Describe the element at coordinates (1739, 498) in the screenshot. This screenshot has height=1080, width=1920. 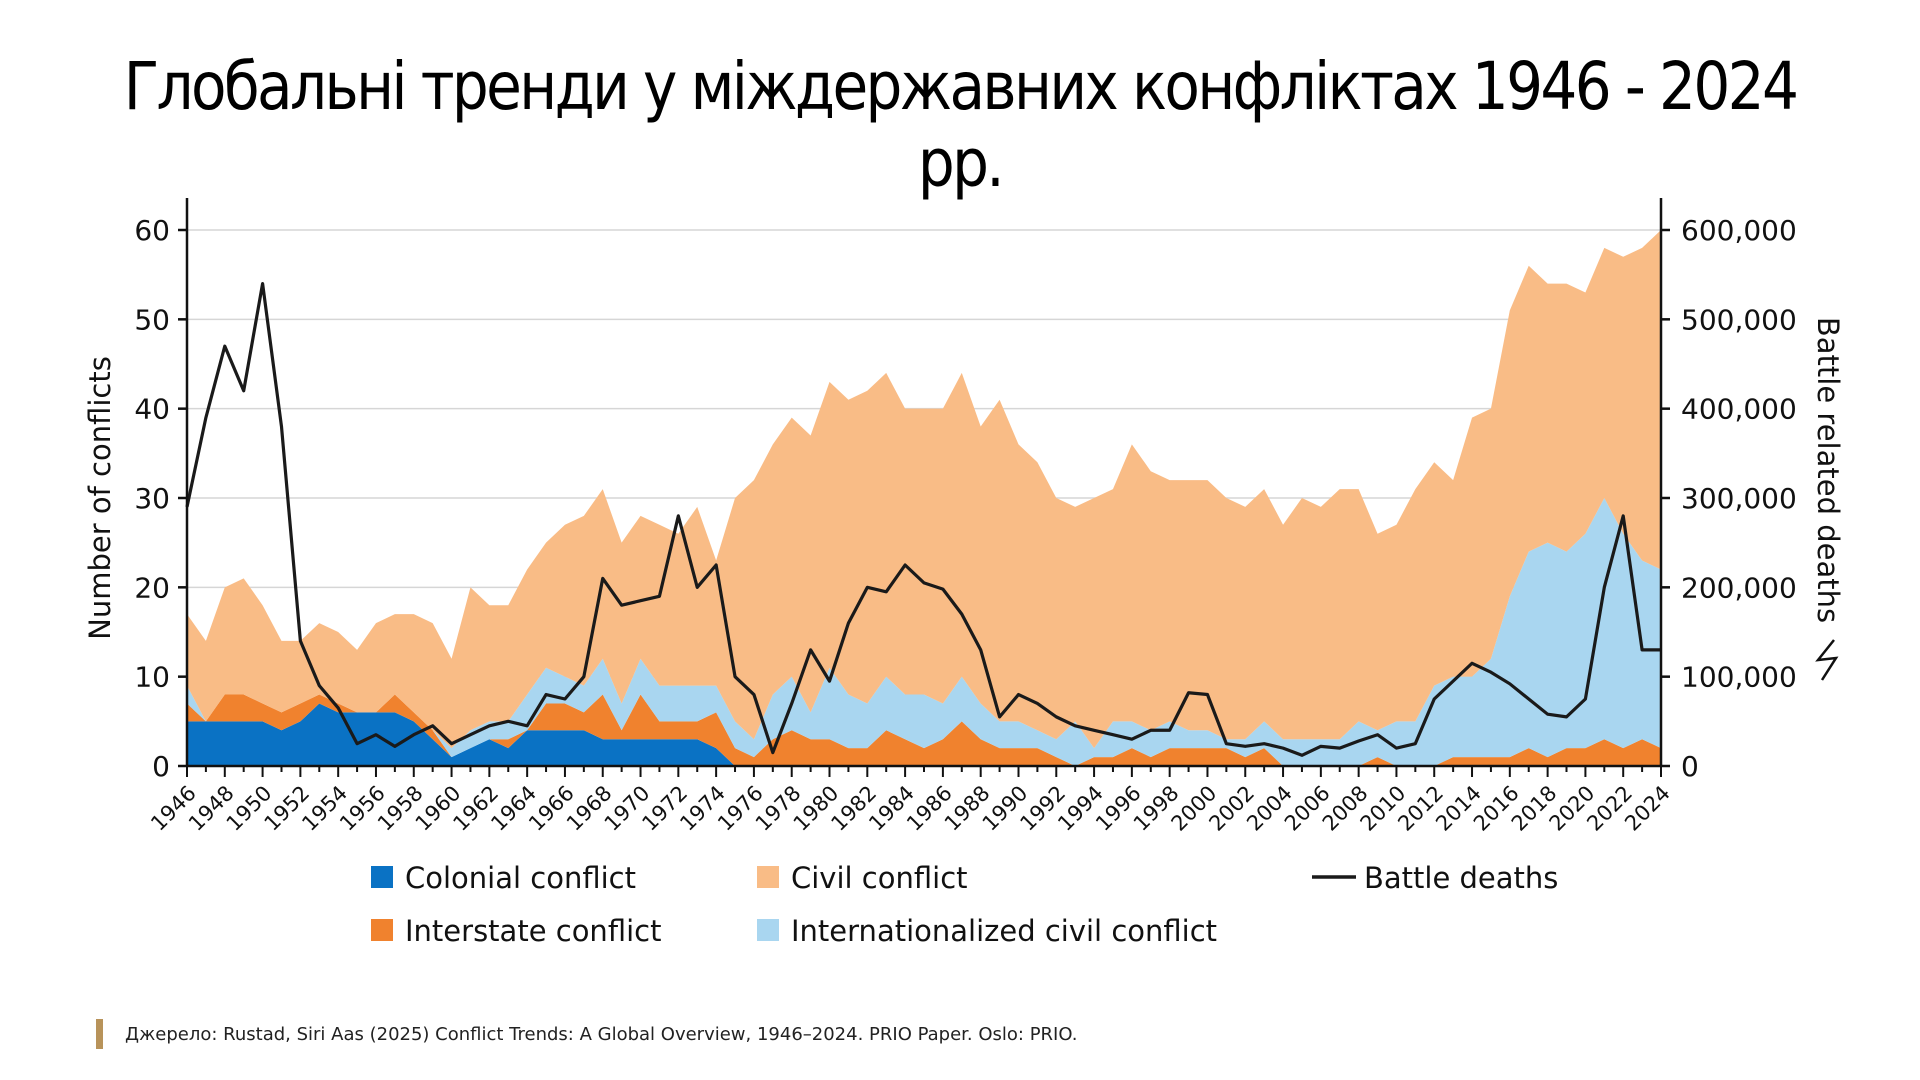
I see `right-tick-label: 300,000` at that location.